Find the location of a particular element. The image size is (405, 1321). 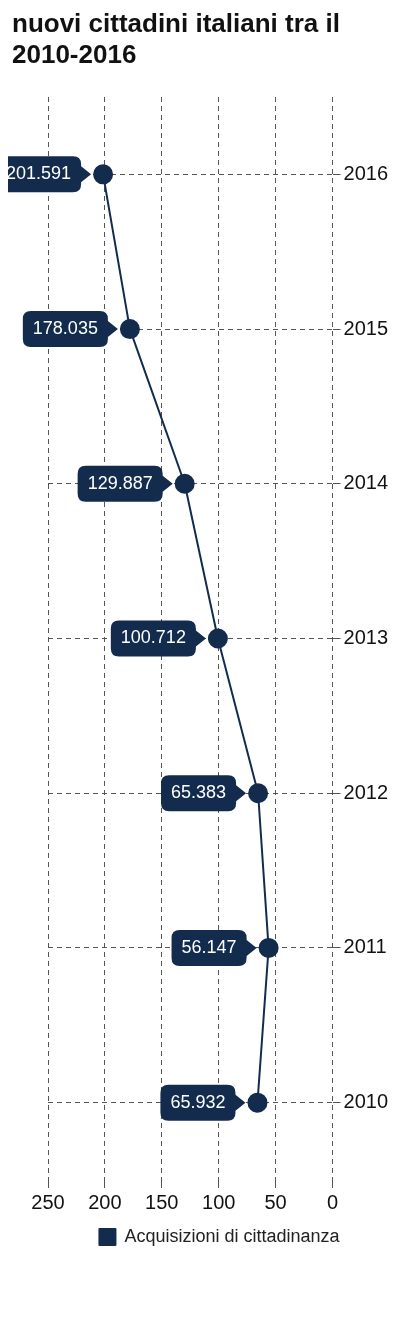

data-label: 56.147 is located at coordinates (209, 946).